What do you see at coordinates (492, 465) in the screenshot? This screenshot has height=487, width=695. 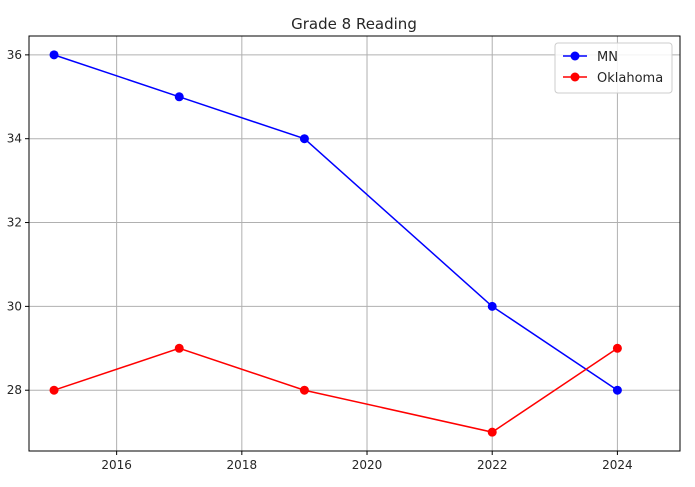 I see `x-tick-label: 2022` at bounding box center [492, 465].